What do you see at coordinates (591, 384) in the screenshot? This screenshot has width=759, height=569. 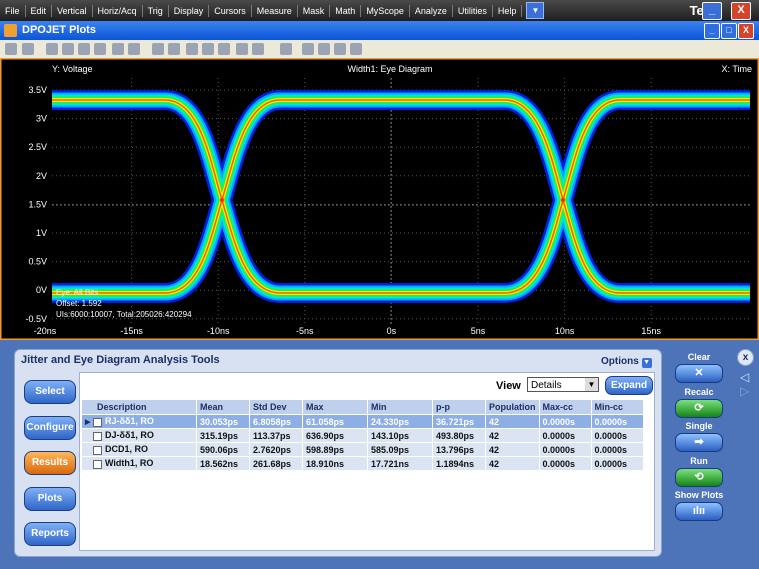 I see `view-dropdown-arrow: ▼` at bounding box center [591, 384].